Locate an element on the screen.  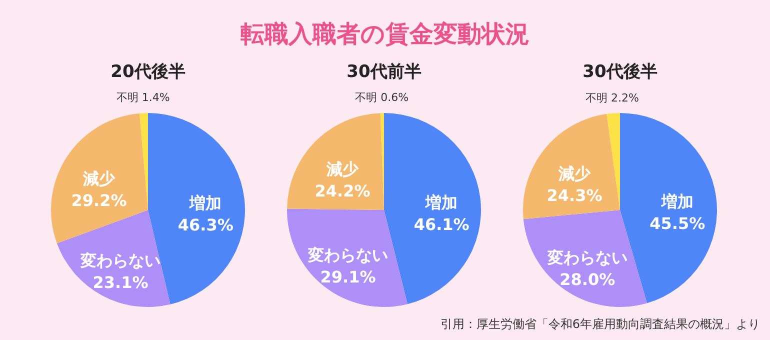
data-label: 45.5% is located at coordinates (678, 223).